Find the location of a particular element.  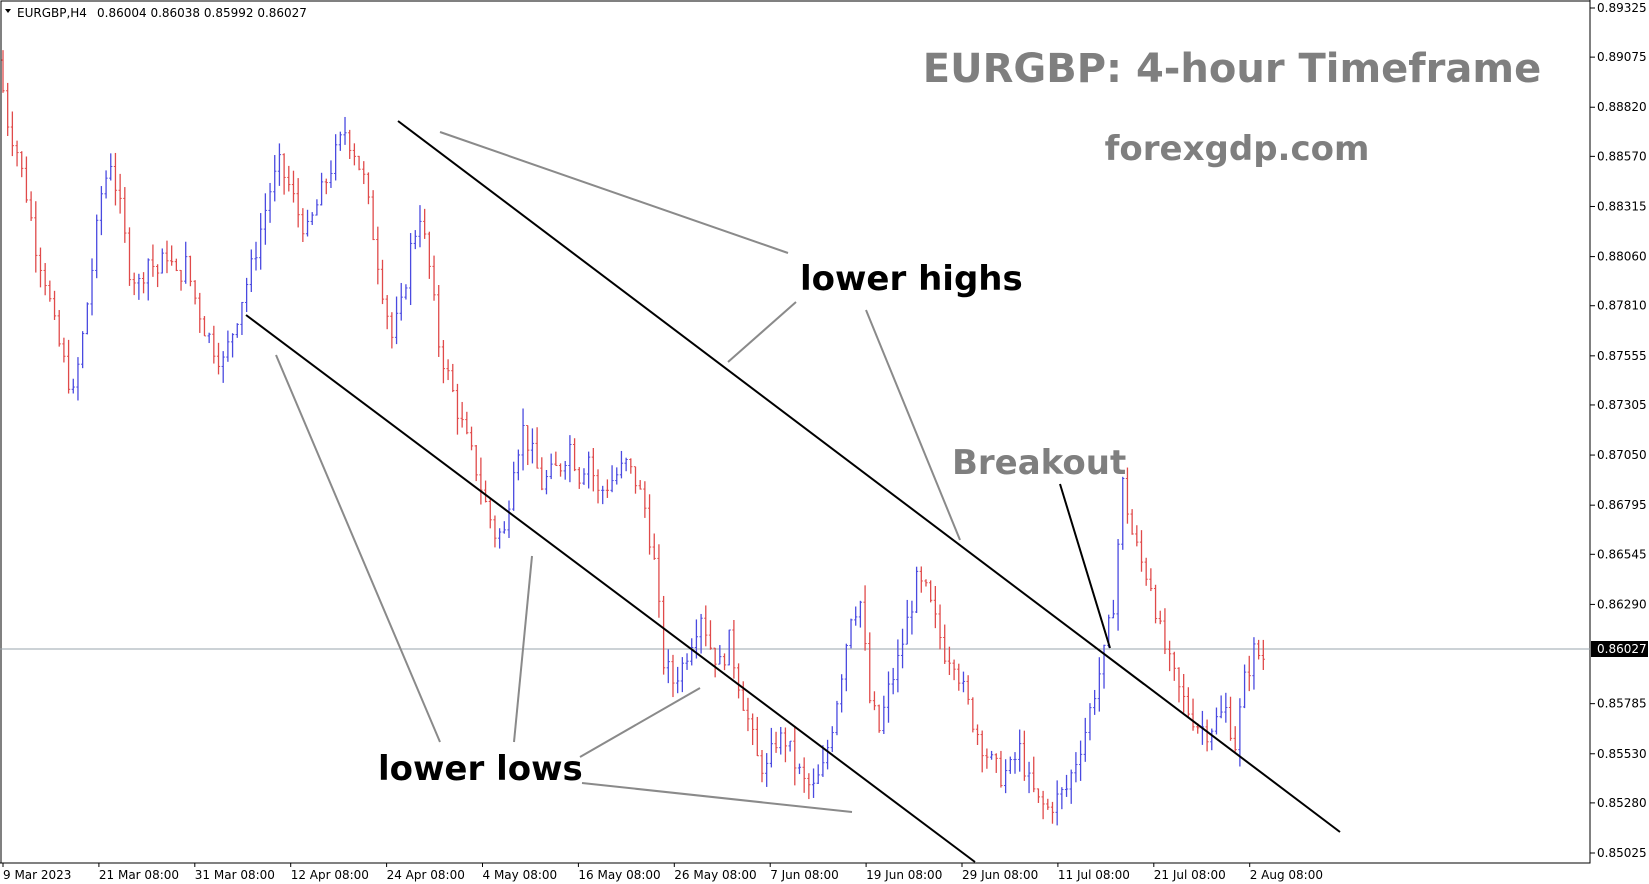

y-tick-label: 0.87555 is located at coordinates (1622, 356).